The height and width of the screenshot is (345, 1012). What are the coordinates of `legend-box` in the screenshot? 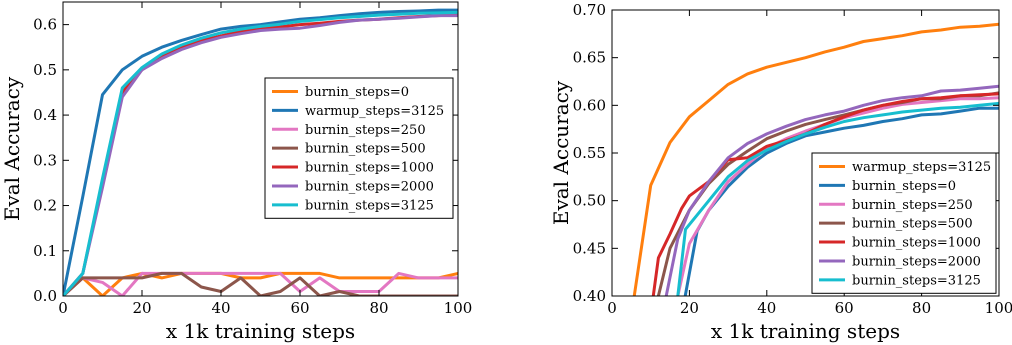 It's located at (359, 148).